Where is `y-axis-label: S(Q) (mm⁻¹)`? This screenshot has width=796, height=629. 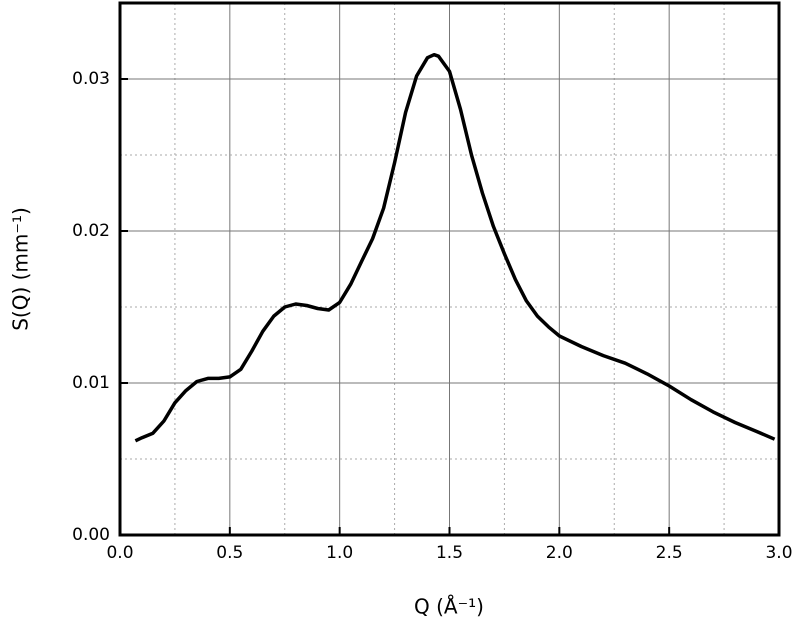 y-axis-label: S(Q) (mm⁻¹) is located at coordinates (21, 269).